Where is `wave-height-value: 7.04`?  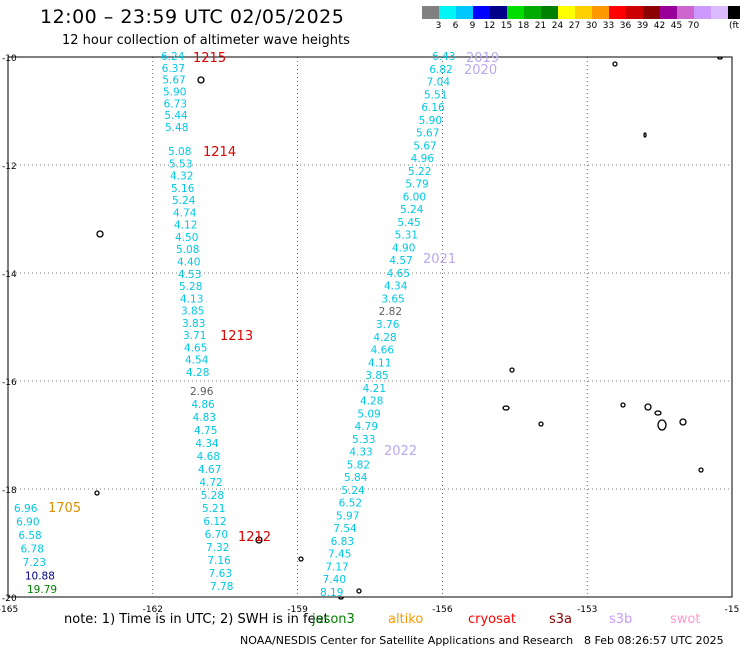
wave-height-value: 7.04 is located at coordinates (439, 83).